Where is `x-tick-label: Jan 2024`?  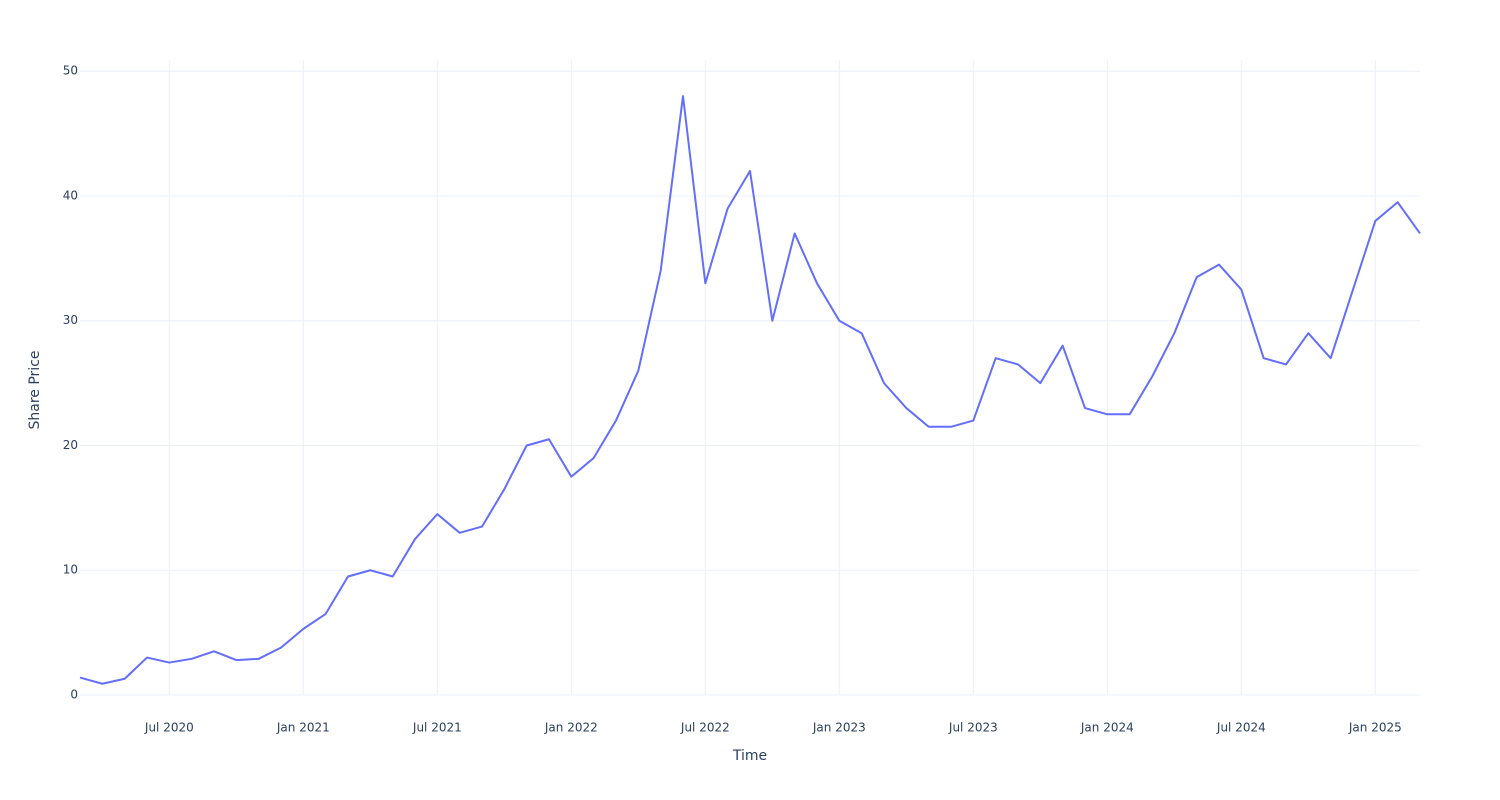 x-tick-label: Jan 2024 is located at coordinates (1107, 728).